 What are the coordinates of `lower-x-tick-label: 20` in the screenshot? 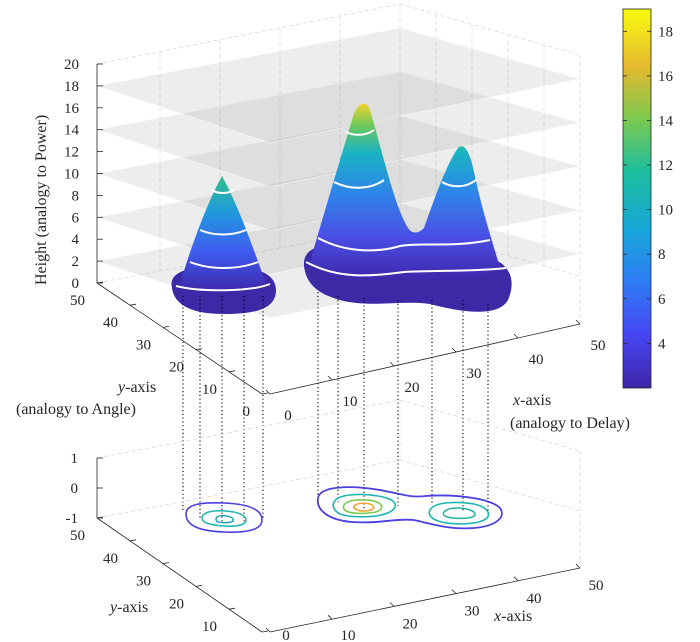 It's located at (410, 624).